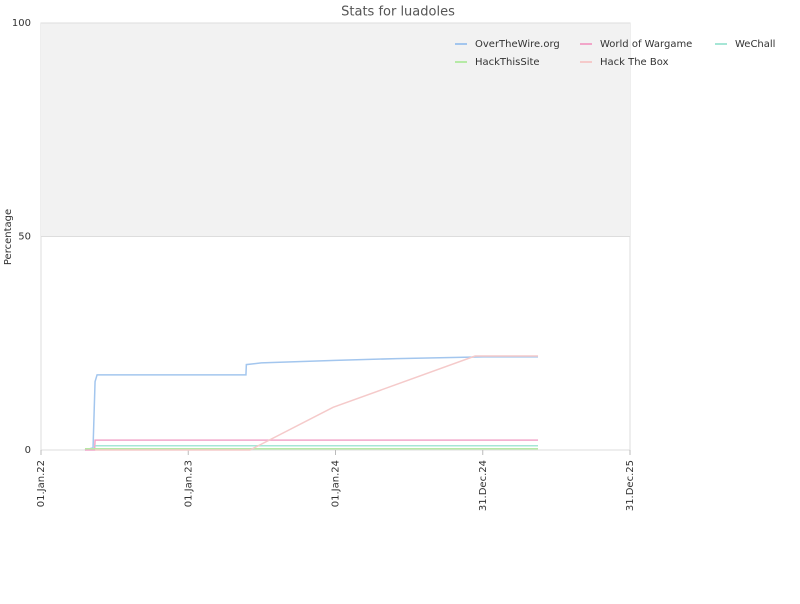 This screenshot has width=800, height=604. What do you see at coordinates (646, 44) in the screenshot?
I see `legend-label: World of Wargame` at bounding box center [646, 44].